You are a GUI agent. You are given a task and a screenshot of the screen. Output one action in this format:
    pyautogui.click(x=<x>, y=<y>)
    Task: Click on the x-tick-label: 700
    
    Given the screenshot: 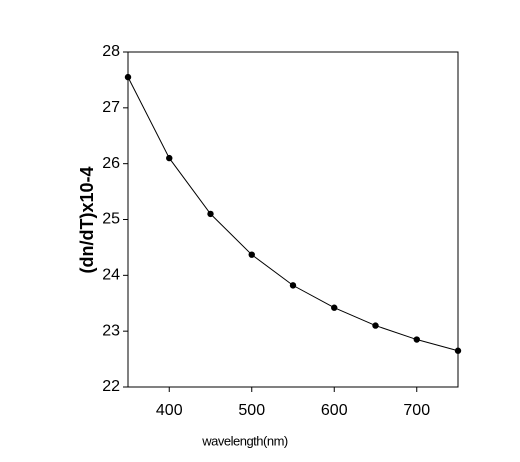 What is the action you would take?
    pyautogui.click(x=416, y=410)
    